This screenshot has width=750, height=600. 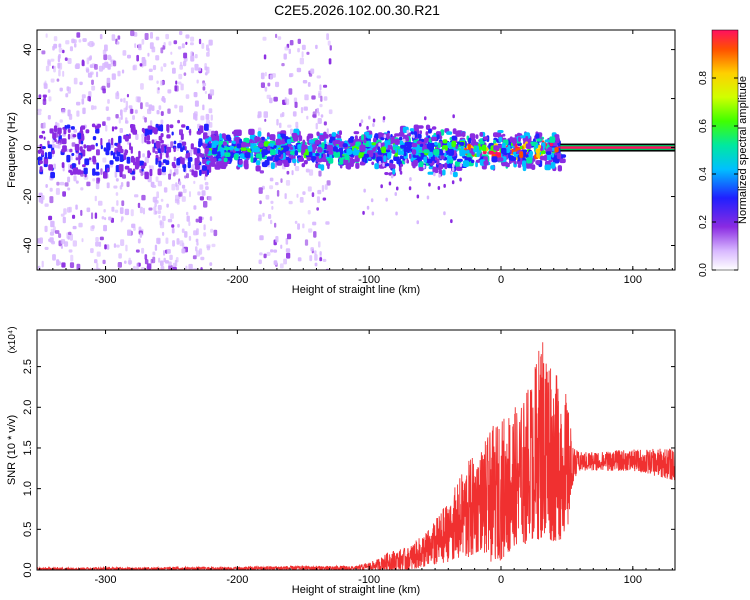 What do you see at coordinates (385, 169) in the screenshot?
I see `spectrogram-band` at bounding box center [385, 169].